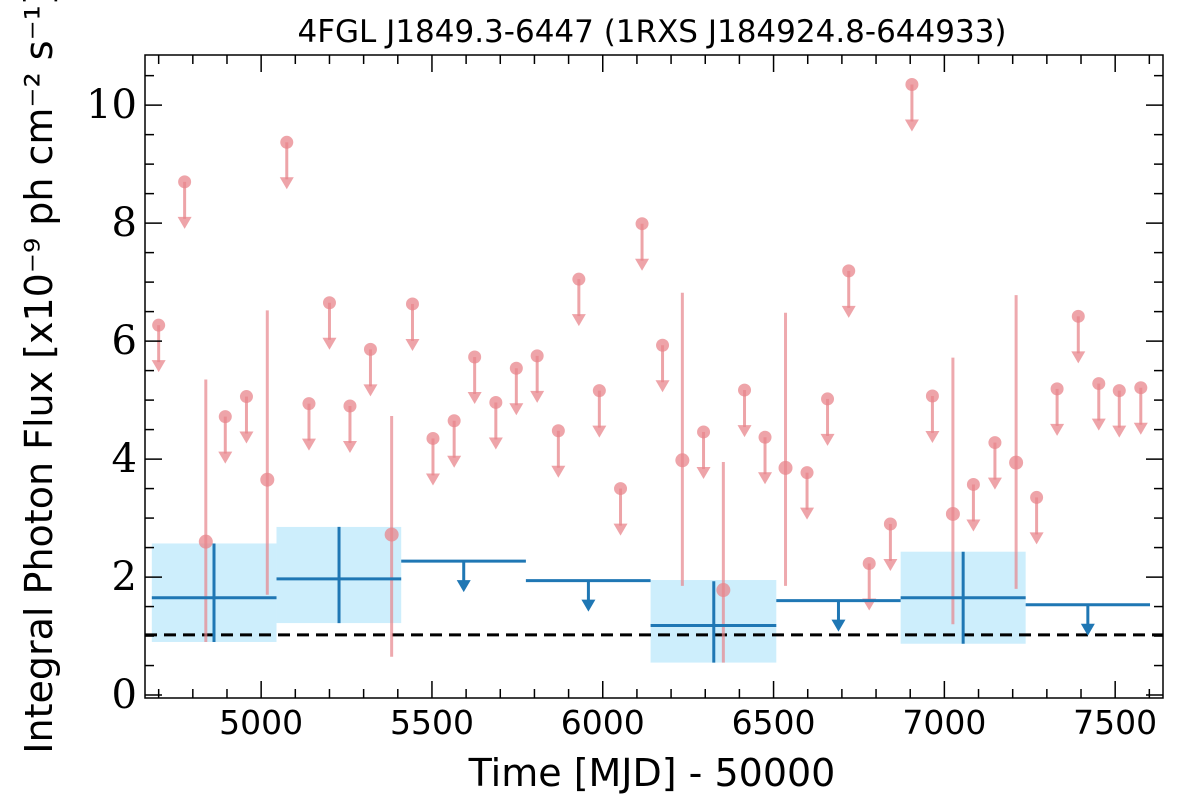 The height and width of the screenshot is (800, 1200). Describe the element at coordinates (124, 341) in the screenshot. I see `y-tick-label: 6` at that location.